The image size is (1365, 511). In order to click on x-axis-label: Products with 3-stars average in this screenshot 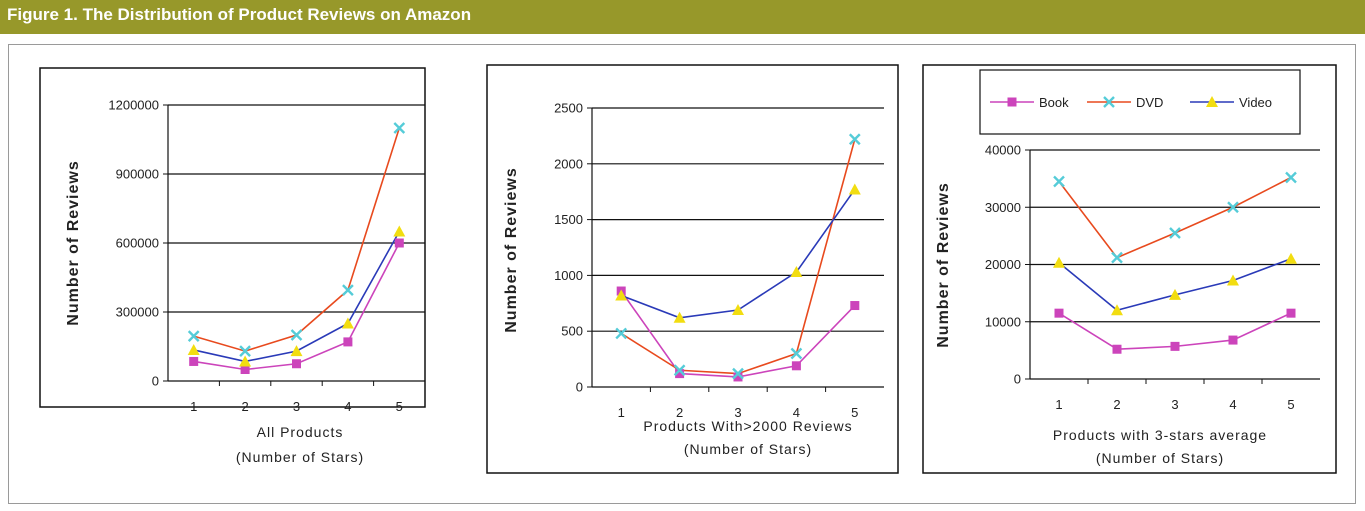, I will do `click(1160, 435)`.